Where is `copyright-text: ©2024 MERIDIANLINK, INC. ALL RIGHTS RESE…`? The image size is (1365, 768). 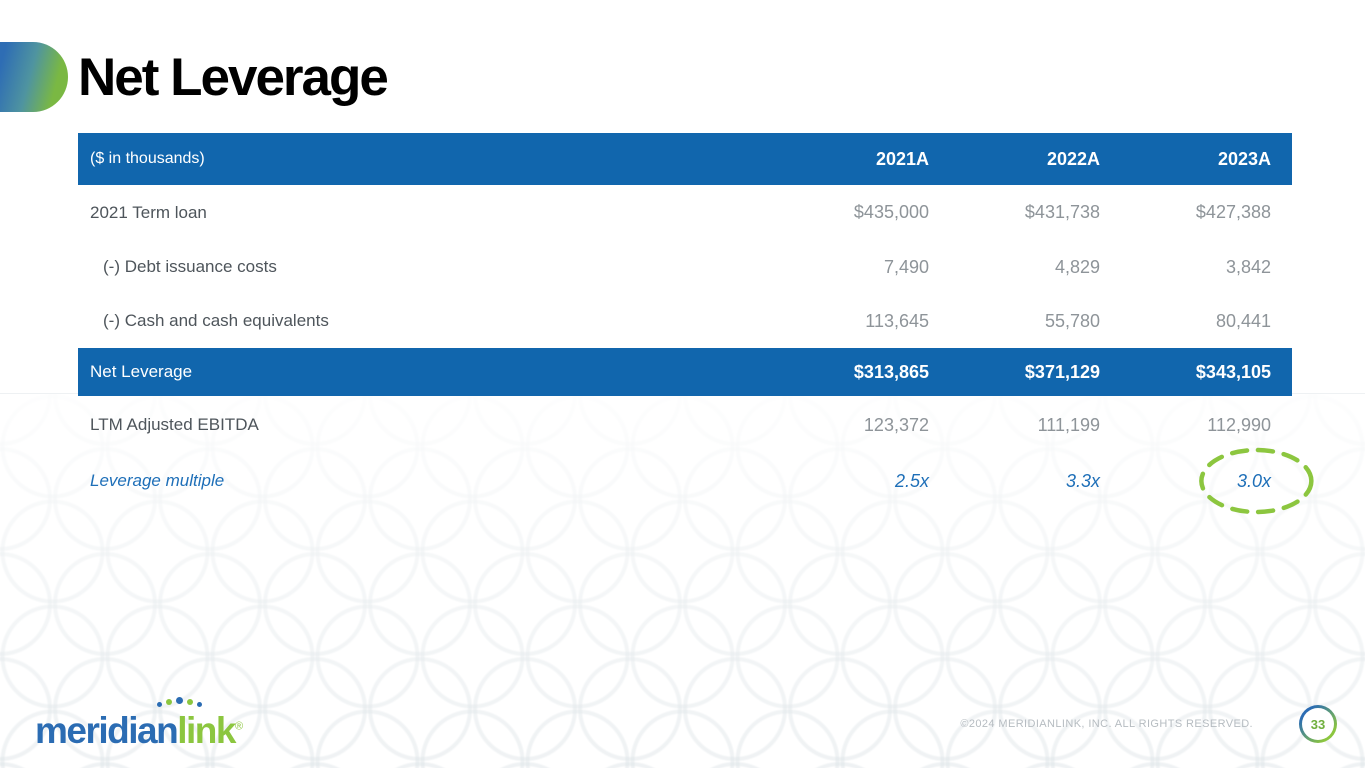
copyright-text: ©2024 MERIDIANLINK, INC. ALL RIGHTS RESE… is located at coordinates (1106, 724).